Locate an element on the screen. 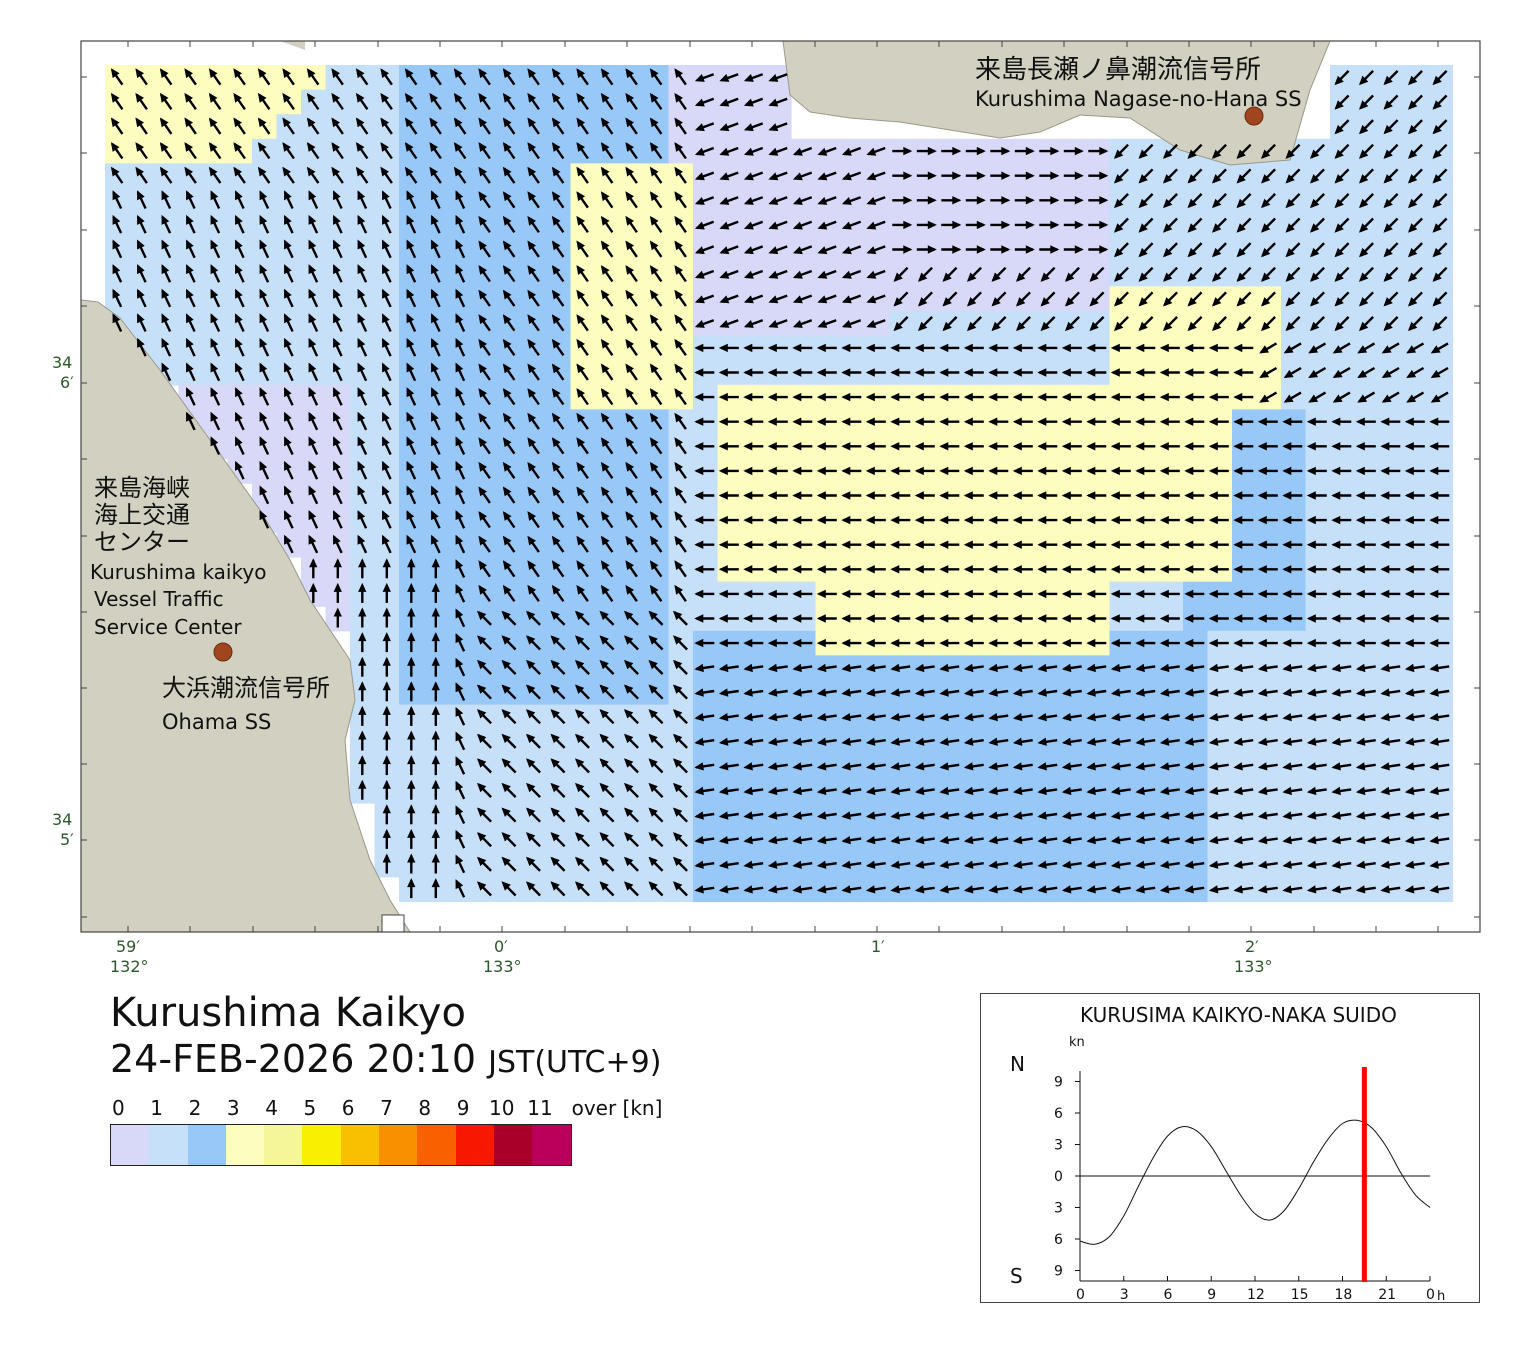 The image size is (1520, 1353). datetime-line: 24-FEB-2026 20:10 JST(UTC+9) is located at coordinates (385, 1061).